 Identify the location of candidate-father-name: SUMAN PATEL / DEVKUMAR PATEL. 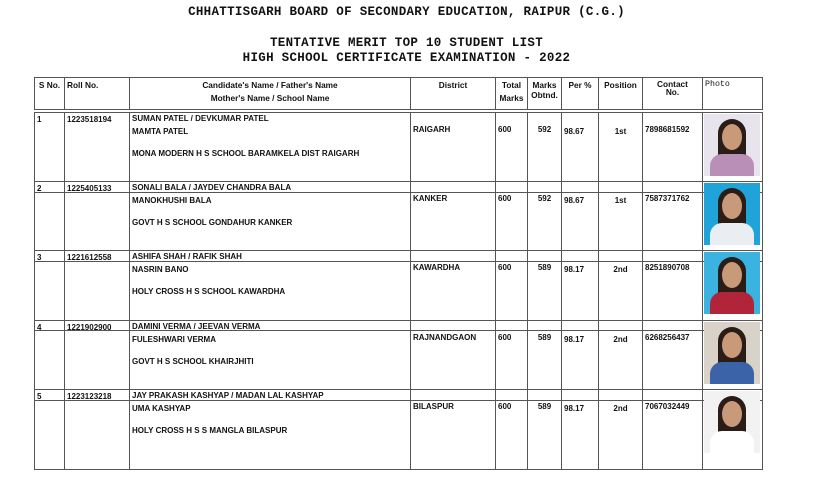
(200, 118).